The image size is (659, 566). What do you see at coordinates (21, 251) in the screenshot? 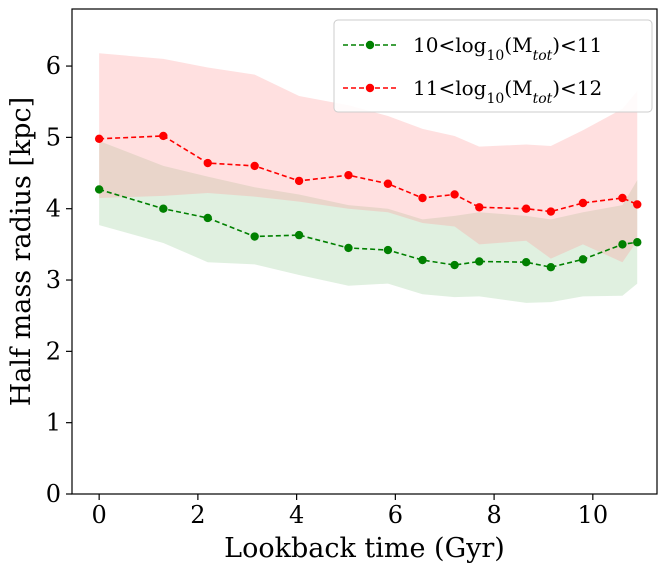
I see `y-axis-label: Half mass radius [kpc]` at bounding box center [21, 251].